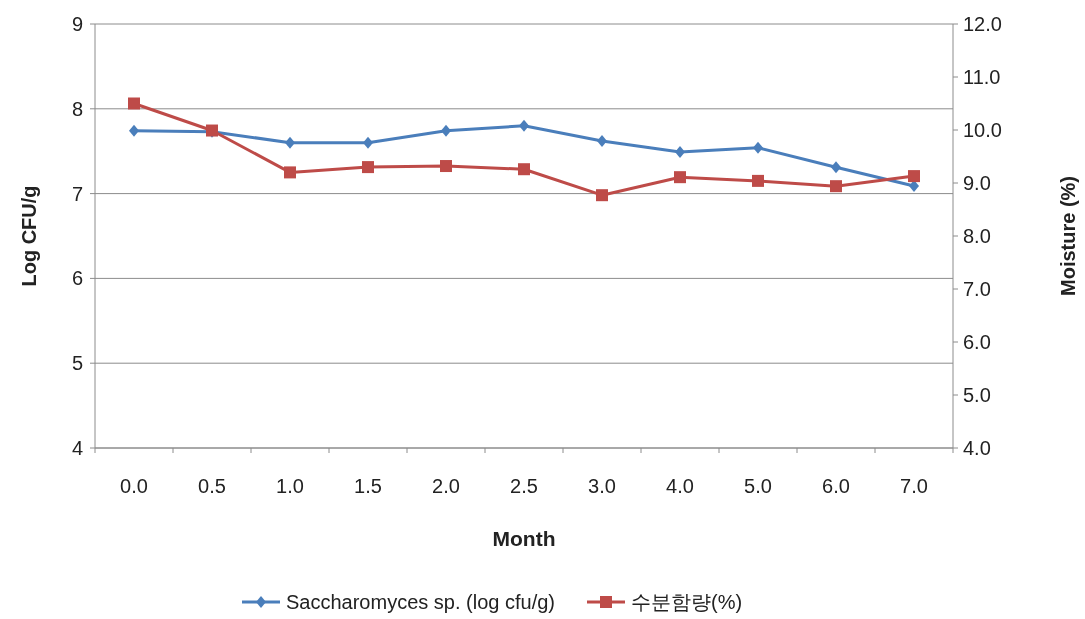 This screenshot has width=1085, height=619. What do you see at coordinates (290, 486) in the screenshot?
I see `x-tick-label: 1.0` at bounding box center [290, 486].